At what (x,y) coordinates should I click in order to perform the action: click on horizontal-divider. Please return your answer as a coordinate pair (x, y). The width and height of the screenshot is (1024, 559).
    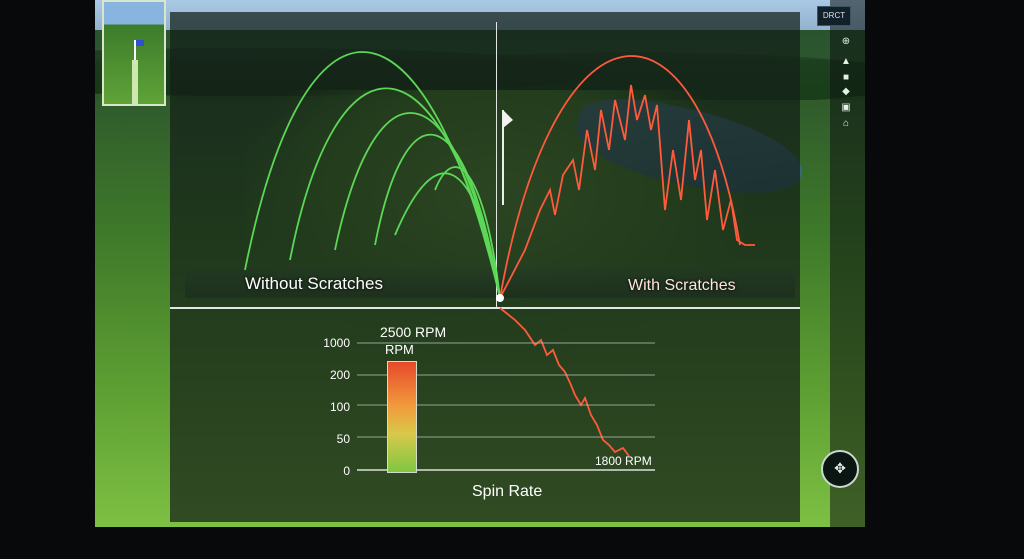
    Looking at the image, I should click on (485, 308).